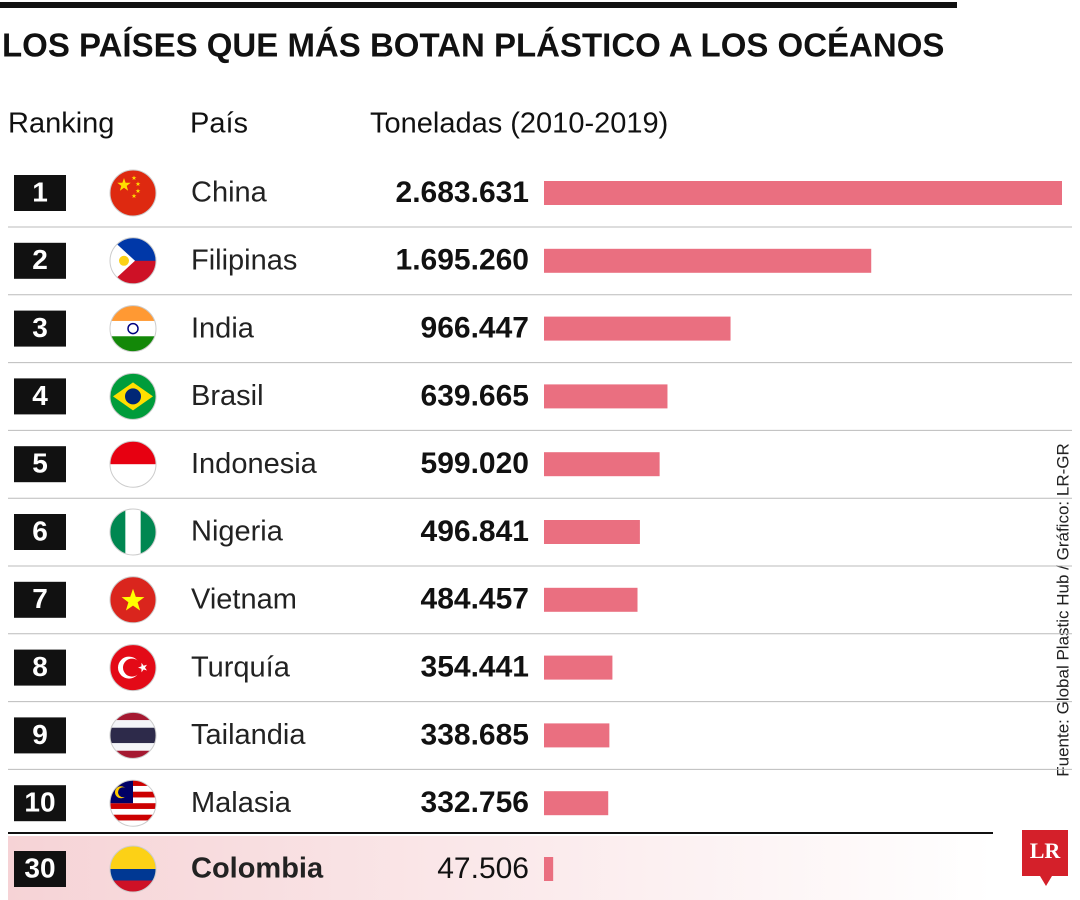 The image size is (1080, 900). Describe the element at coordinates (475, 395) in the screenshot. I see `value-label: 639.665` at that location.